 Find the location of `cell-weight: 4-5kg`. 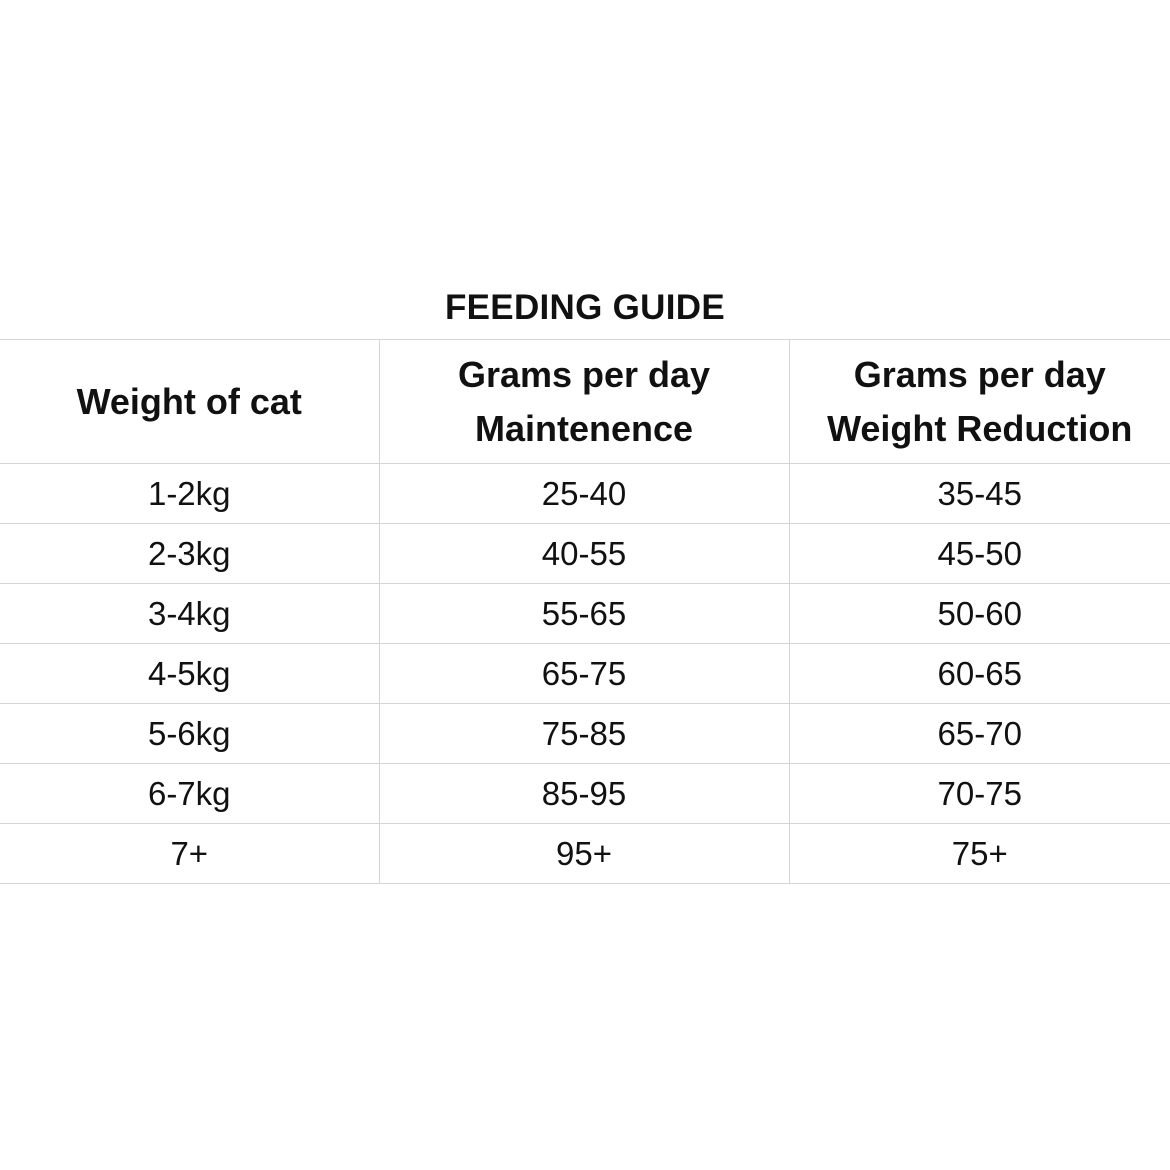

cell-weight: 4-5kg is located at coordinates (189, 673).